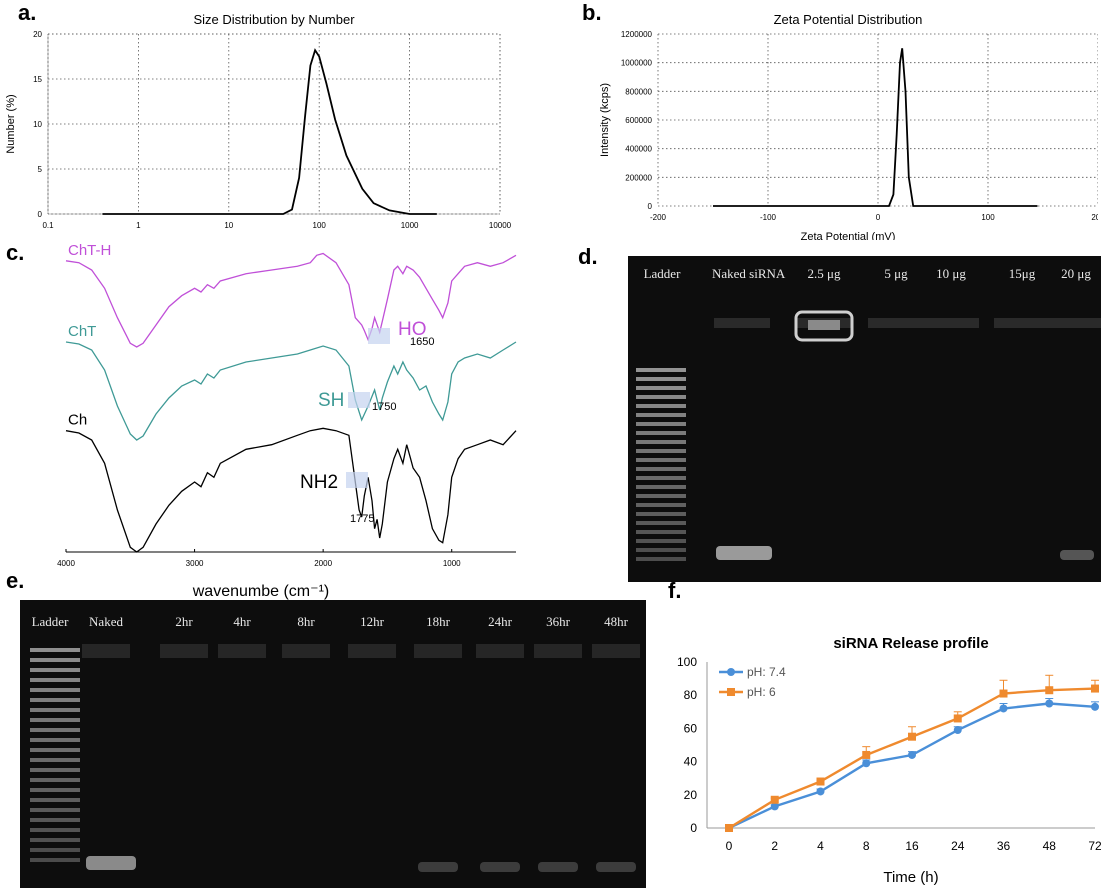 The image size is (1101, 888). Describe the element at coordinates (412, 329) in the screenshot. I see `annotation-label: HO` at that location.